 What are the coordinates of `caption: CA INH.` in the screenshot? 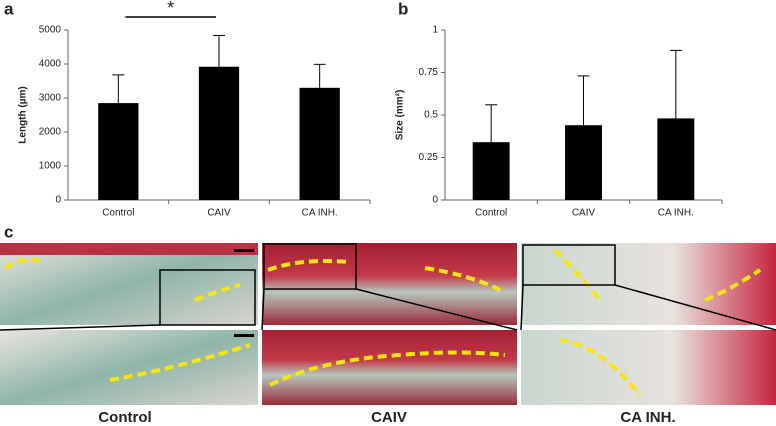 It's located at (647, 417).